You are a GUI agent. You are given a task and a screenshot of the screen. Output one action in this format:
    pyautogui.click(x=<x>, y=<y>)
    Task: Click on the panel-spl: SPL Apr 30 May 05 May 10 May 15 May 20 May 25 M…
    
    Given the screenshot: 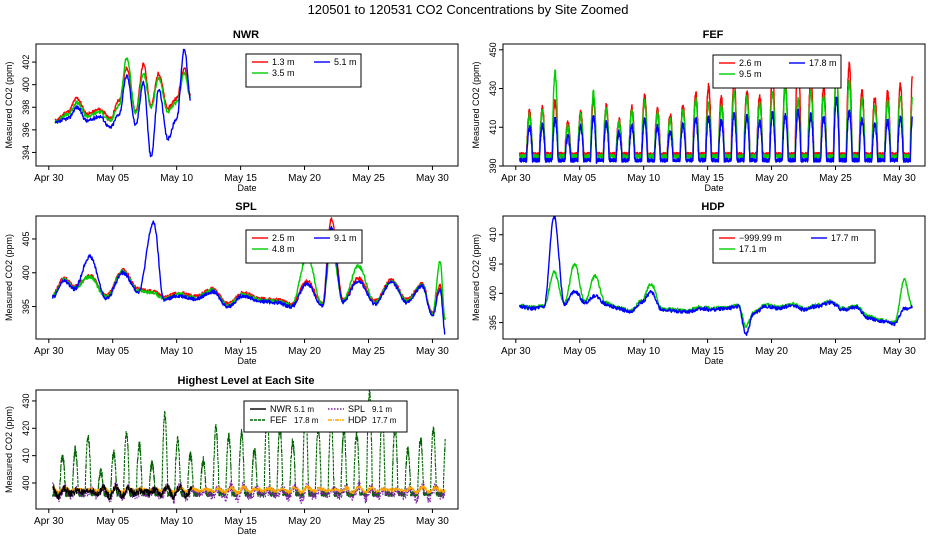 What is the action you would take?
    pyautogui.click(x=231, y=283)
    